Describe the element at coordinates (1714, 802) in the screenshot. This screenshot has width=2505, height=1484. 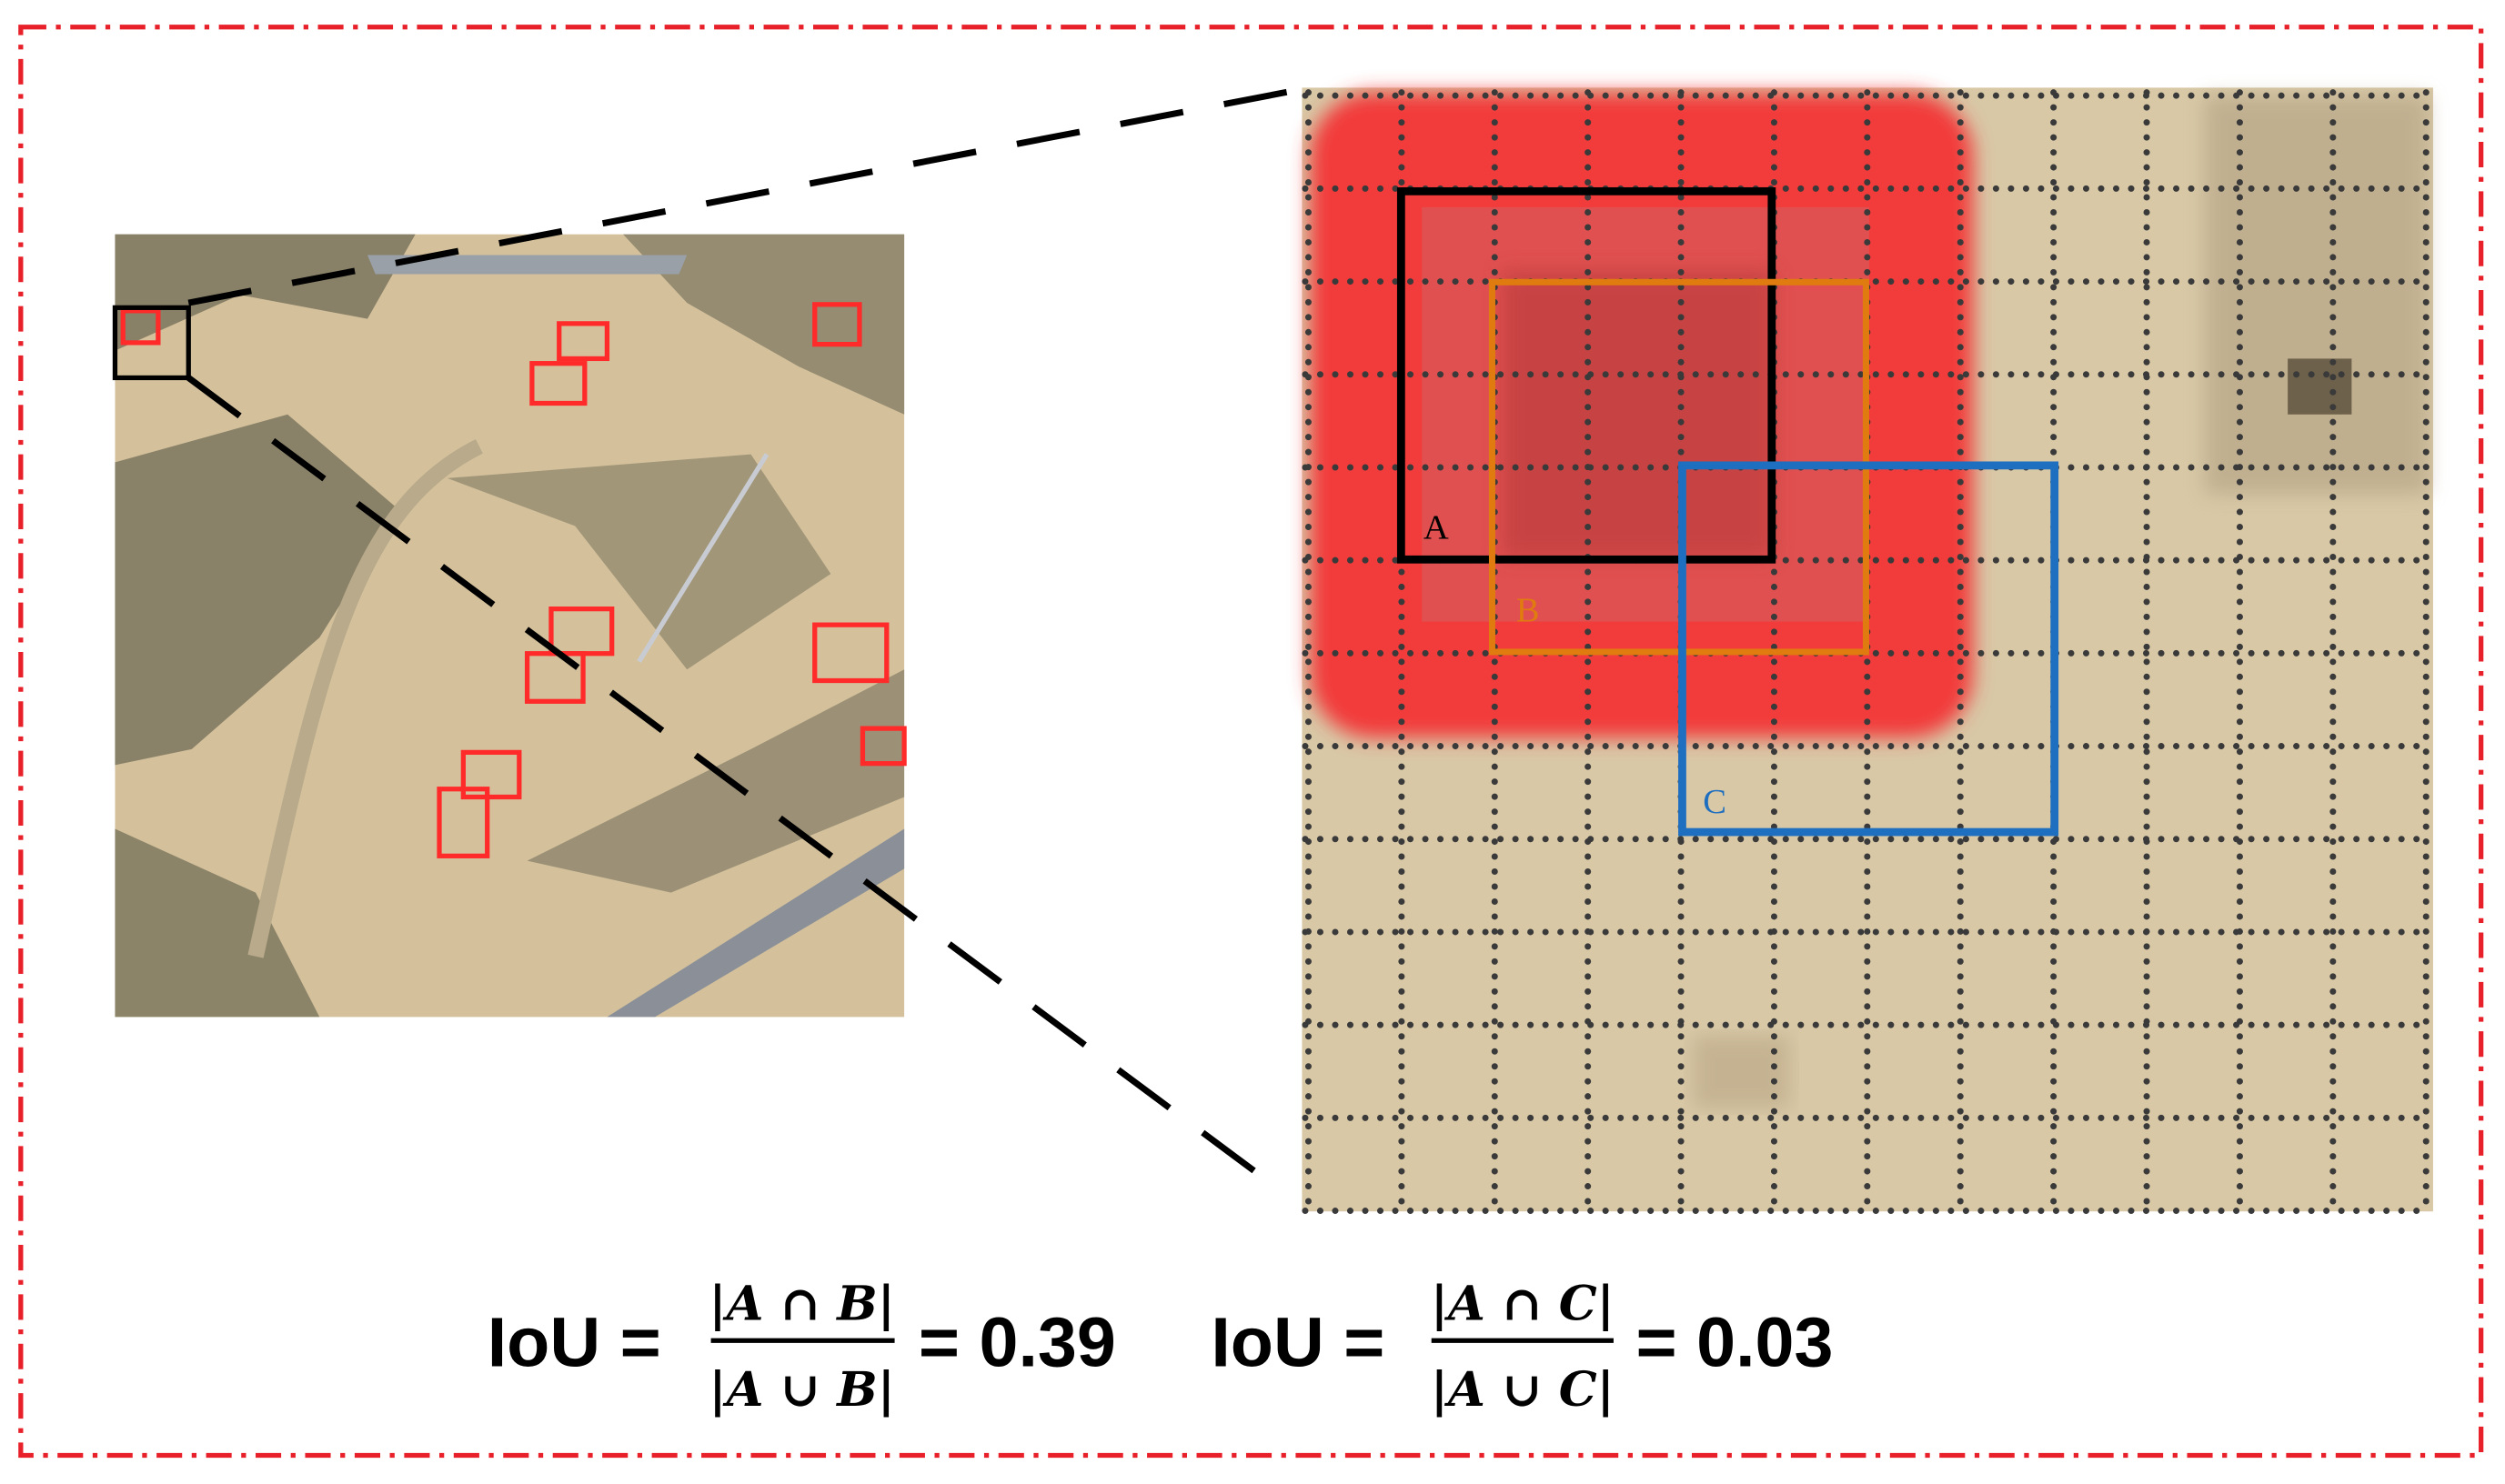
I see `box-label: C` at that location.